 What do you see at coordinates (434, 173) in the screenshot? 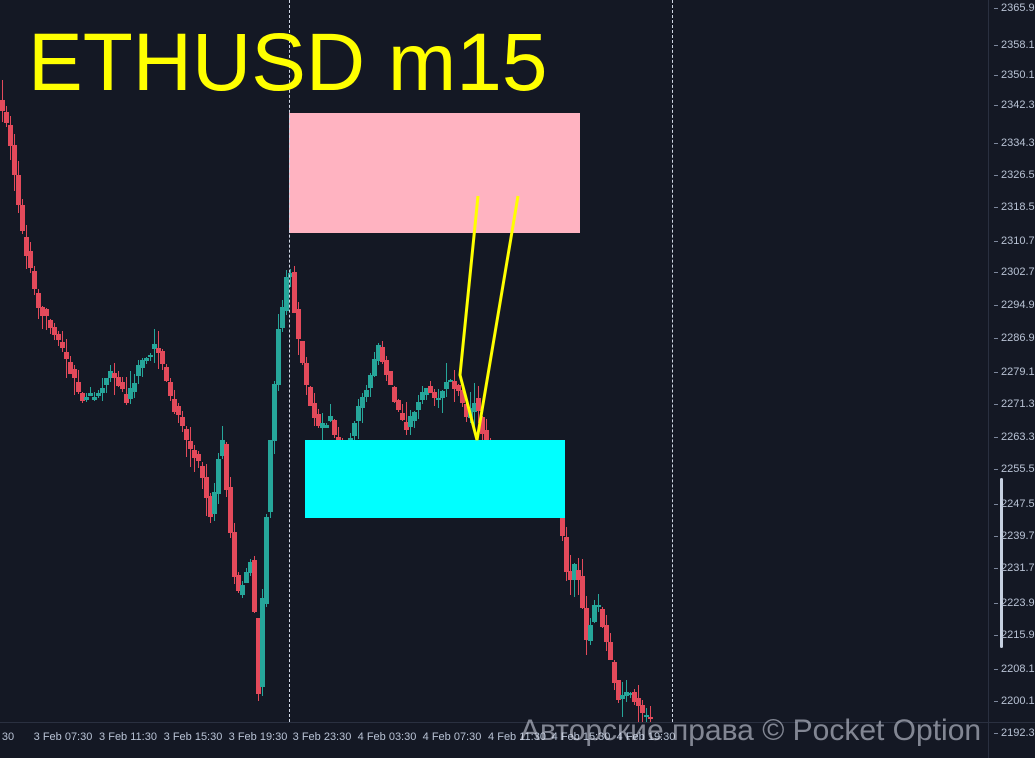
I see `supply-zone-rectangle` at bounding box center [434, 173].